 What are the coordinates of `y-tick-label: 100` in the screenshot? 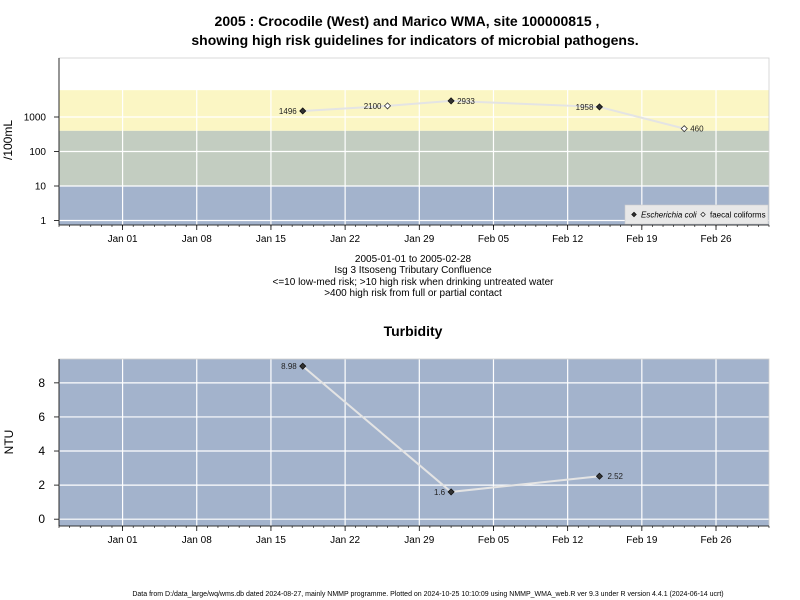 It's located at (37, 152).